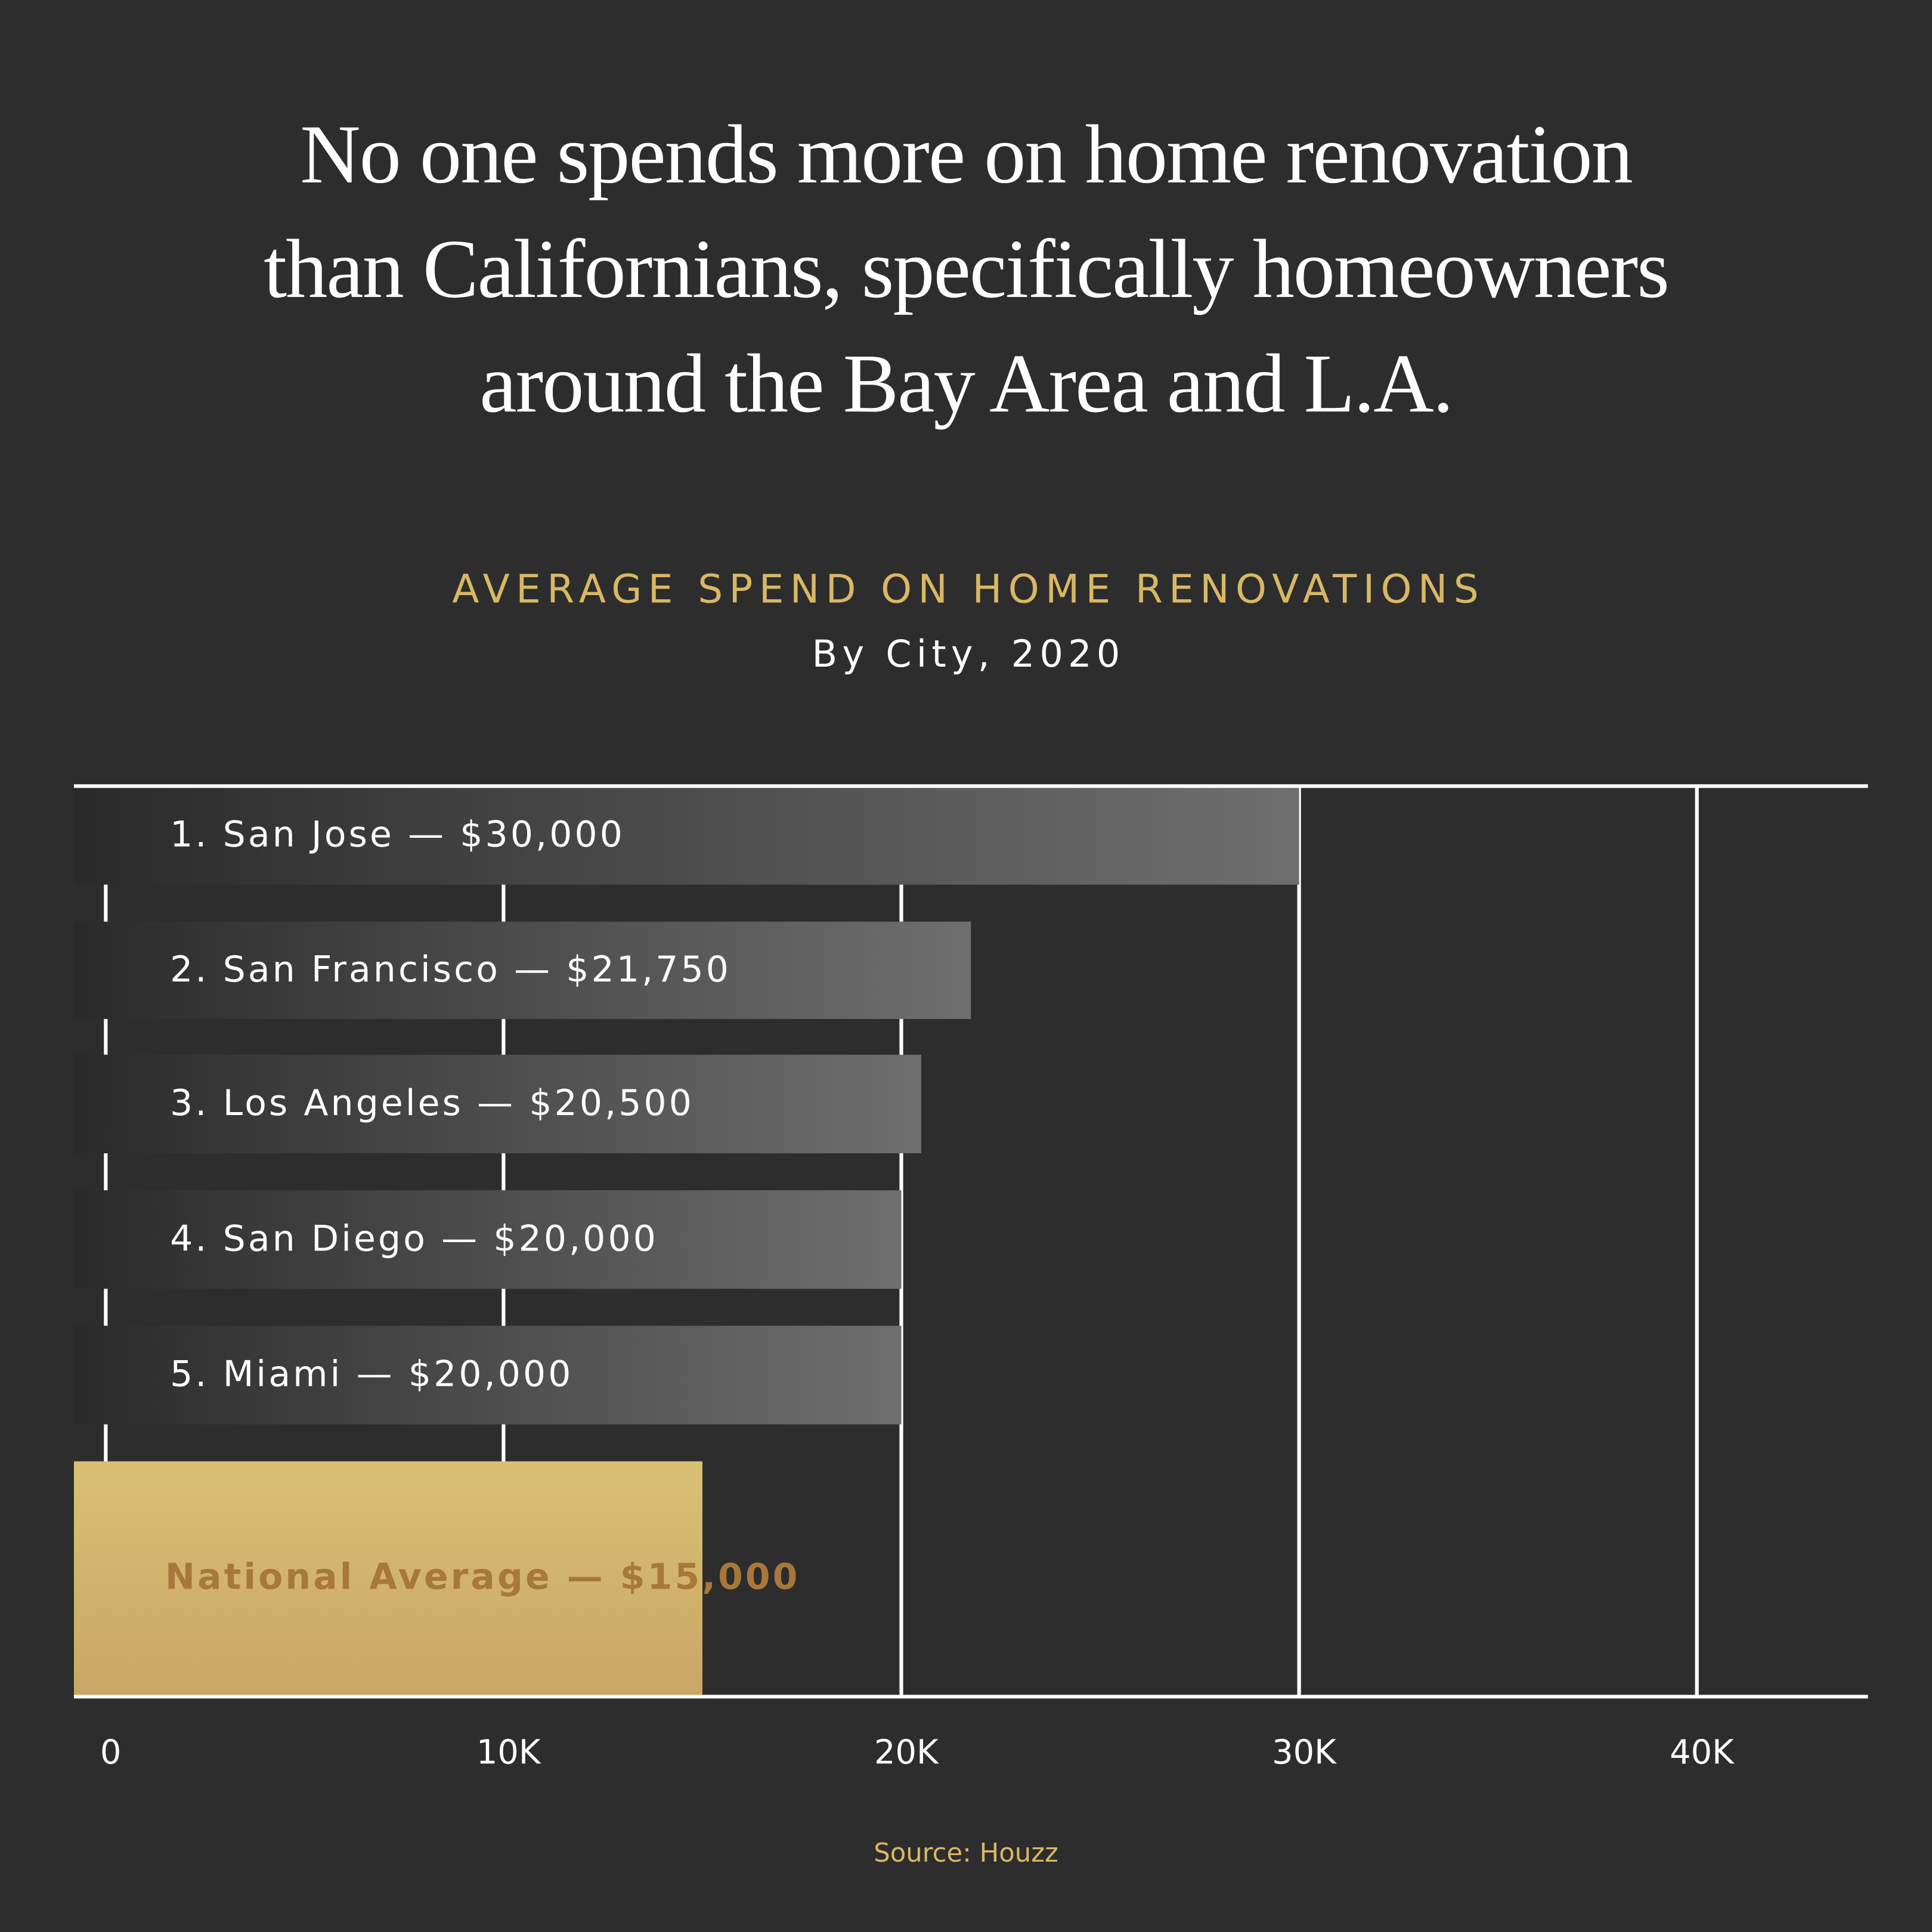 The width and height of the screenshot is (1932, 1932). Describe the element at coordinates (966, 384) in the screenshot. I see `chart-title: around the Bay Area and L.A.` at that location.